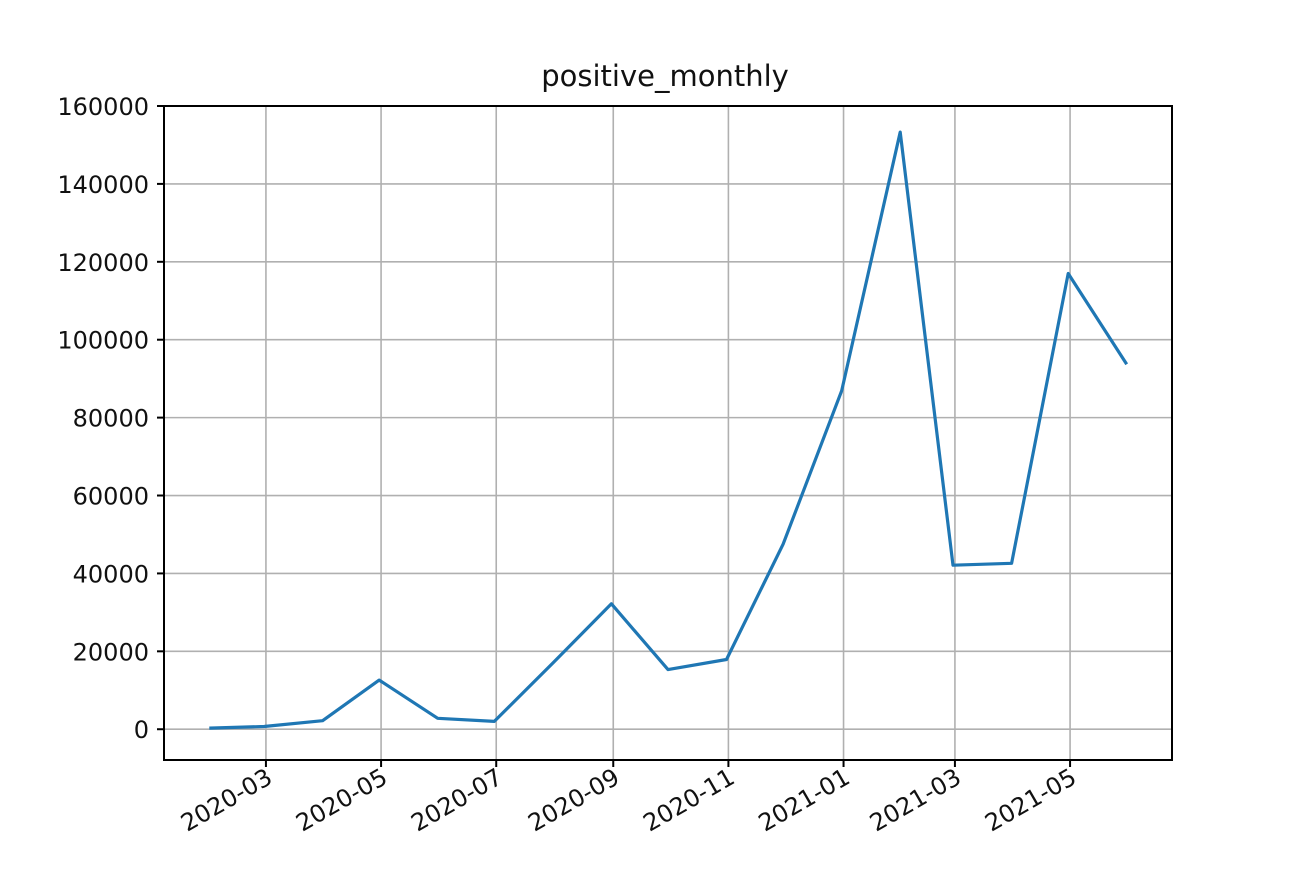  Describe the element at coordinates (573, 800) in the screenshot. I see `x-tick-label: 2020-09` at that location.